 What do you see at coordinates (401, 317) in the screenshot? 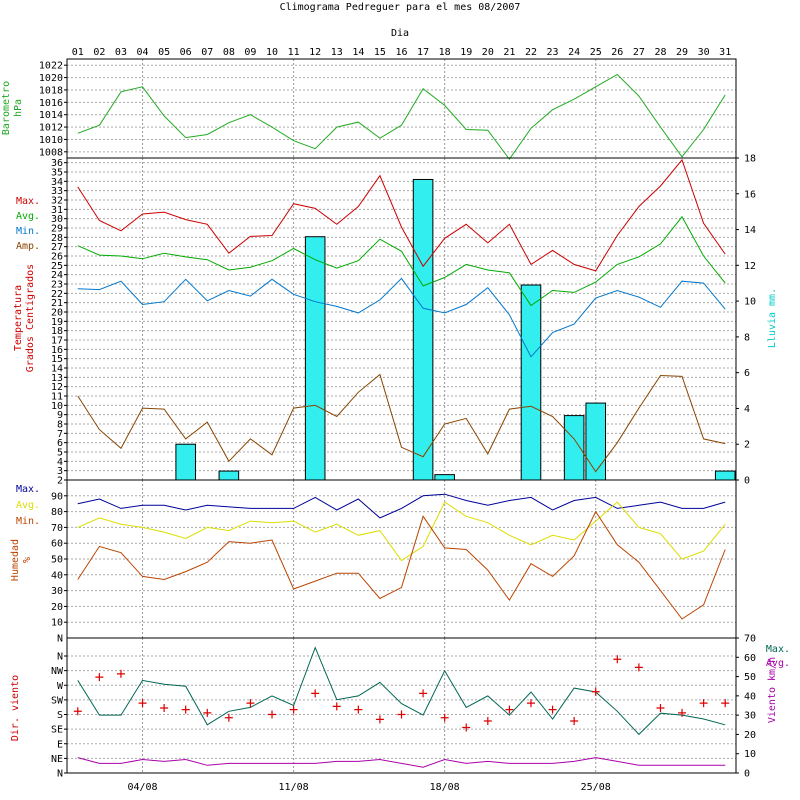
I see `temperature-line-min` at bounding box center [401, 317].